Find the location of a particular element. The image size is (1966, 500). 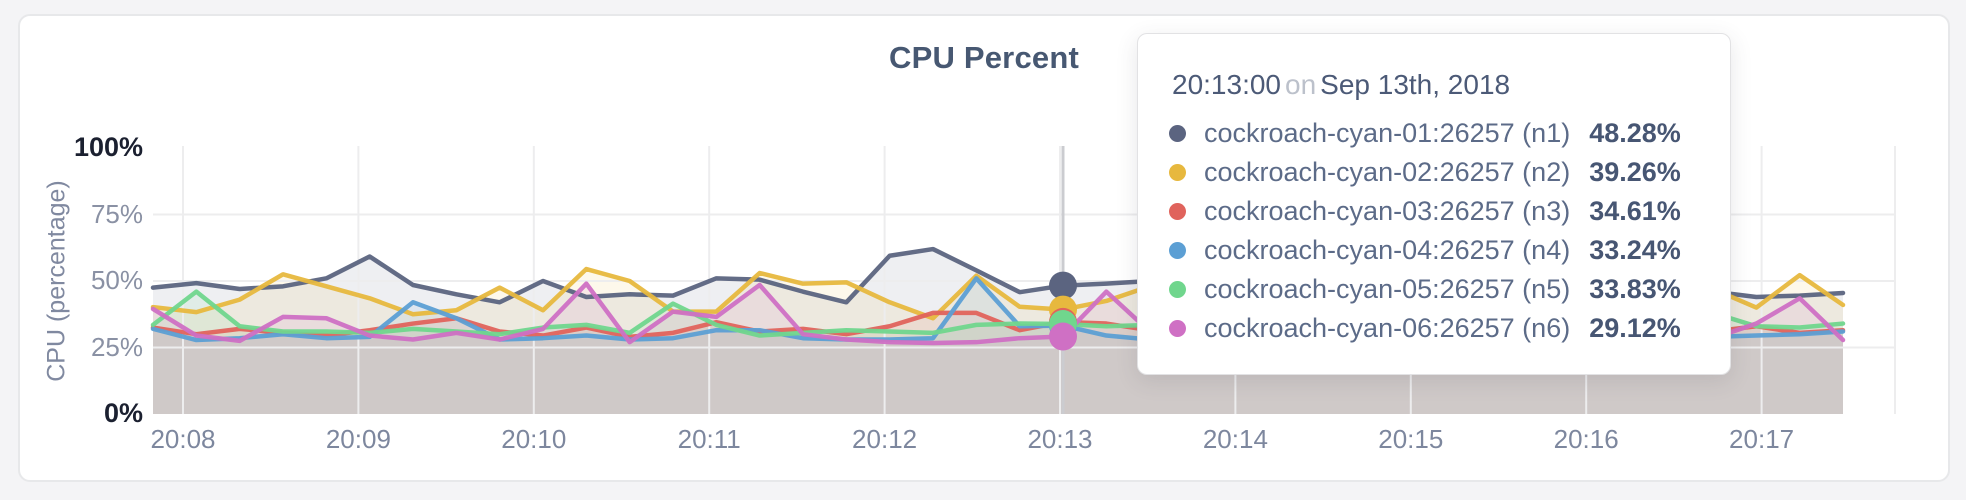

tooltip-row: cockroach-cyan-06:26257 (n6) 29.12% is located at coordinates (1432, 328).